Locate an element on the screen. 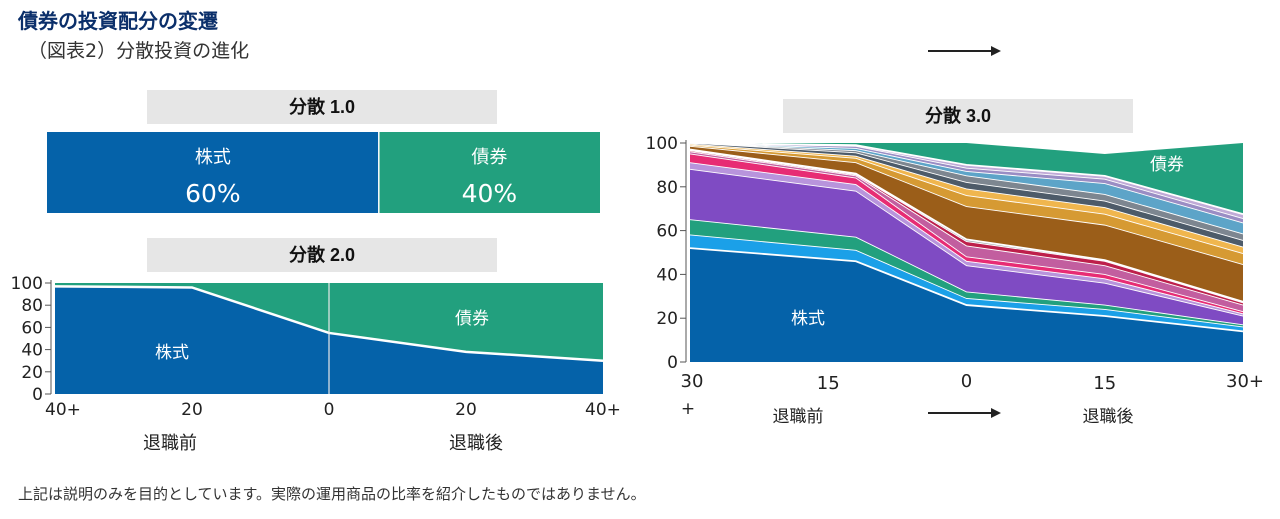 This screenshot has height=519, width=1280. axis2-xlabel-before: 退職前 is located at coordinates (170, 443).